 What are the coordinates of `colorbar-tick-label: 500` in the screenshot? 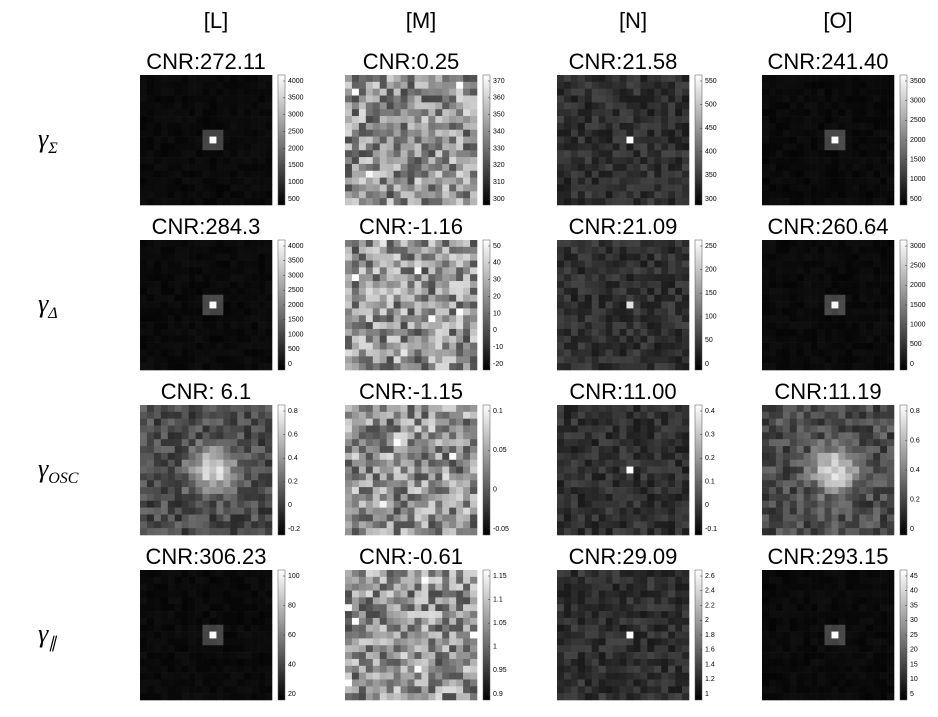 It's located at (294, 349).